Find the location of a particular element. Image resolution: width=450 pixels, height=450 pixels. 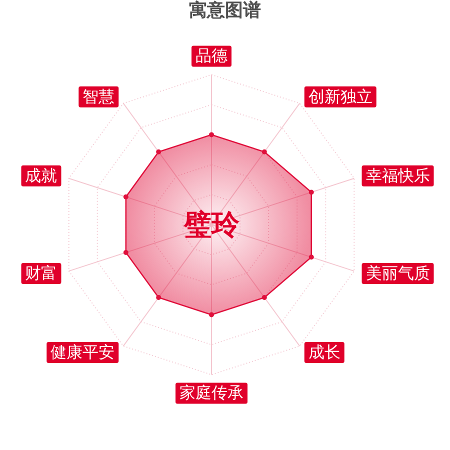

spoke-label: 家庭传承 is located at coordinates (212, 393).